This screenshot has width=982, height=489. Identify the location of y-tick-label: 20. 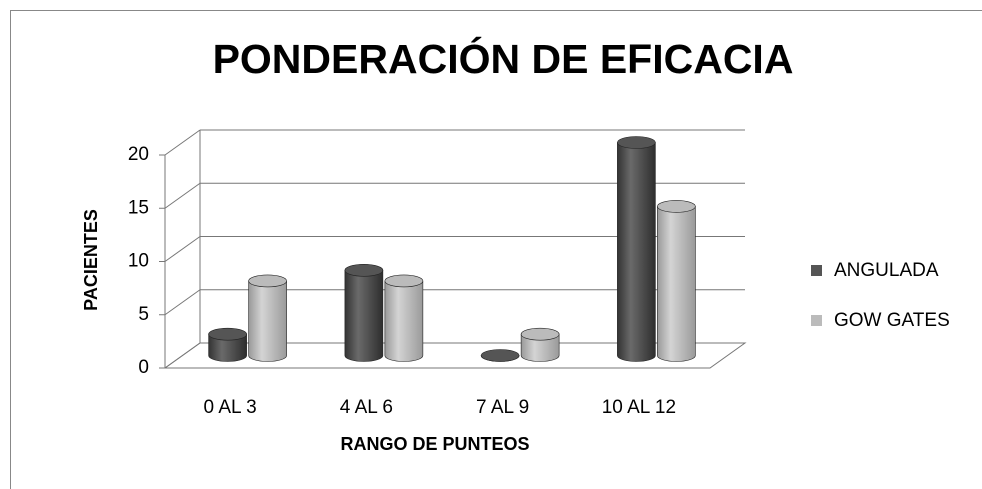
(138, 154).